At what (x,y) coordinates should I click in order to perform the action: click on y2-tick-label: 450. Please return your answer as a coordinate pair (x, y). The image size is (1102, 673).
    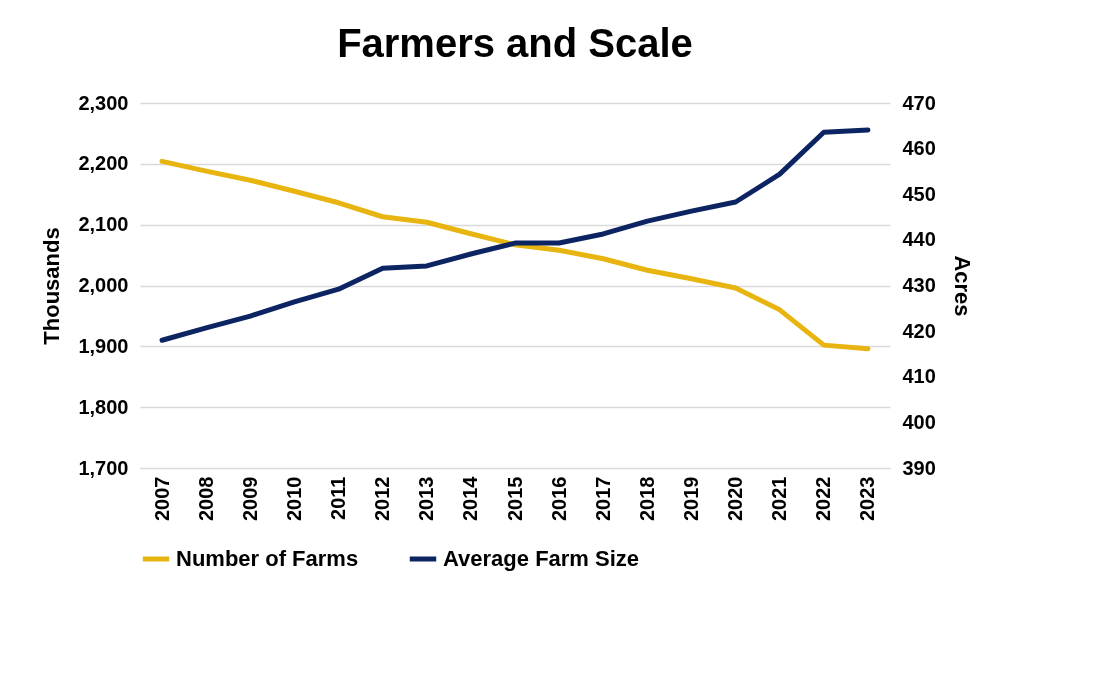
    Looking at the image, I should click on (919, 193).